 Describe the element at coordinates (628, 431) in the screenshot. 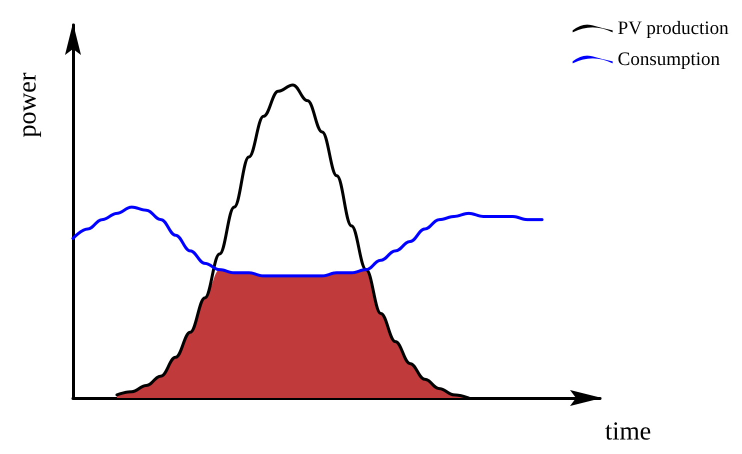

I see `x-axis-title: time` at that location.